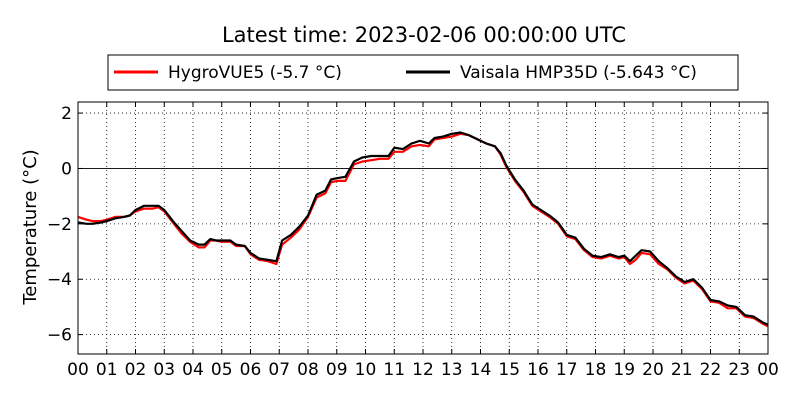 This screenshot has height=400, width=800. What do you see at coordinates (308, 370) in the screenshot?
I see `x-tick-label: 08` at bounding box center [308, 370].